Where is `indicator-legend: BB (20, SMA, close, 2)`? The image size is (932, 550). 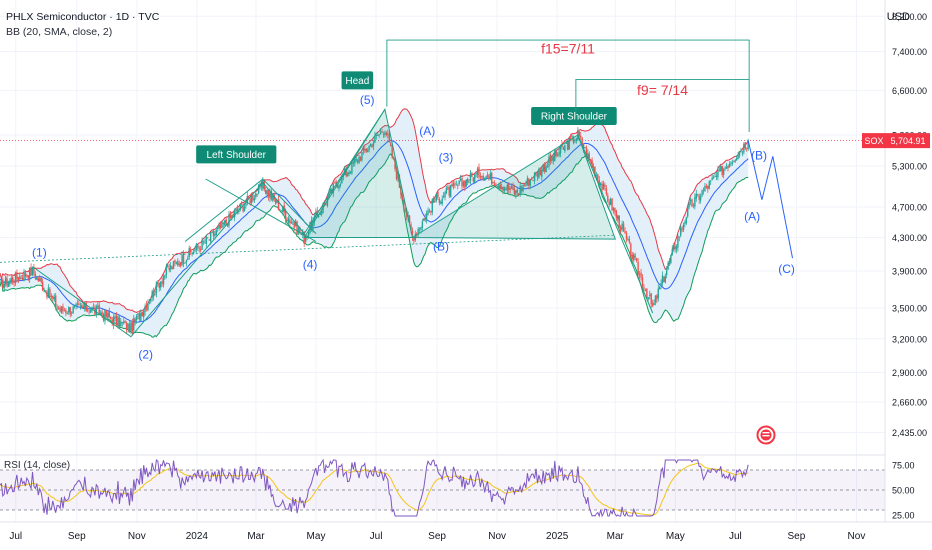 indicator-legend: BB (20, SMA, close, 2) is located at coordinates (59, 32).